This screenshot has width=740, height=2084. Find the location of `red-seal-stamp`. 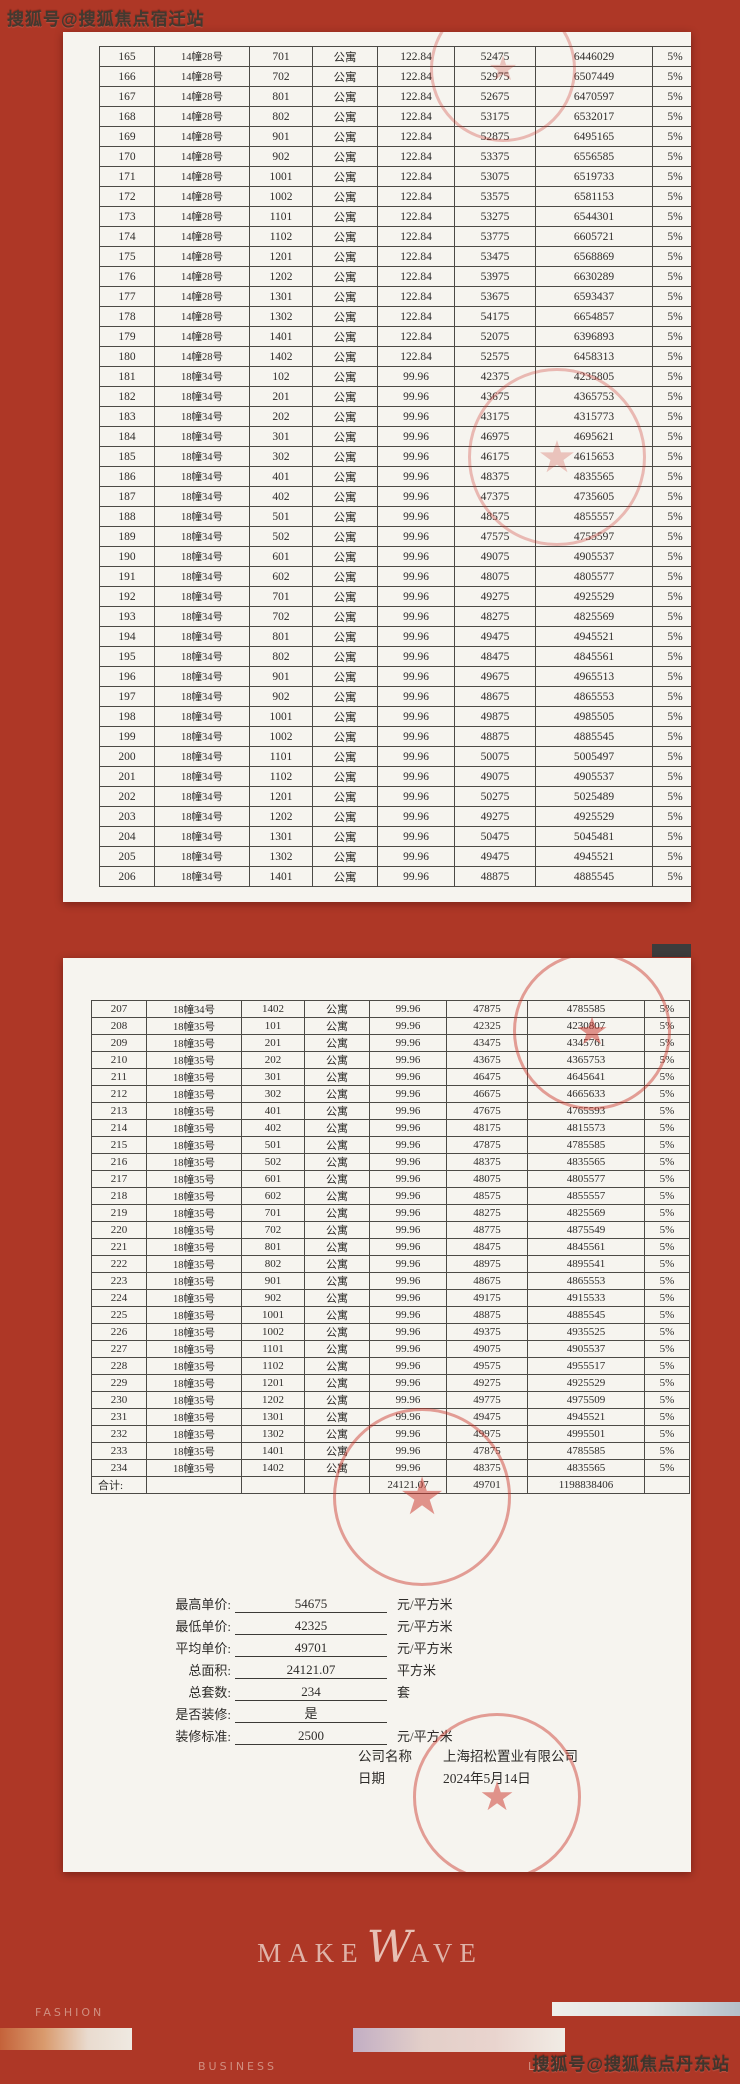

red-seal-stamp is located at coordinates (557, 457).